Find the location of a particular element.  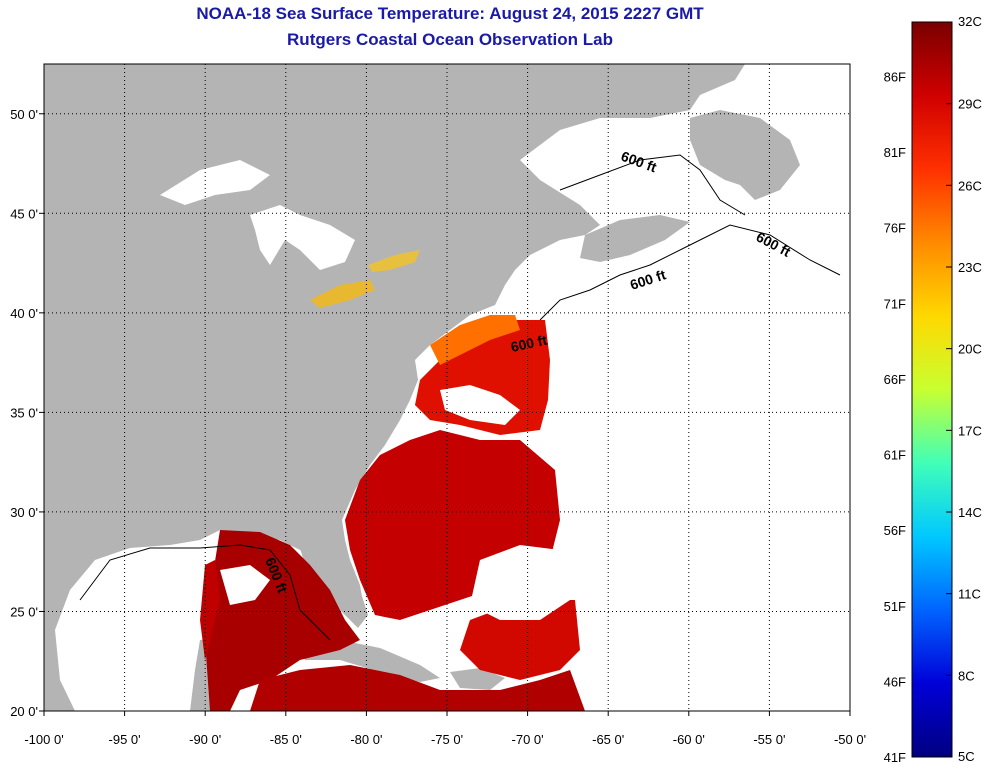

isobath-600ft is located at coordinates (690, 272).